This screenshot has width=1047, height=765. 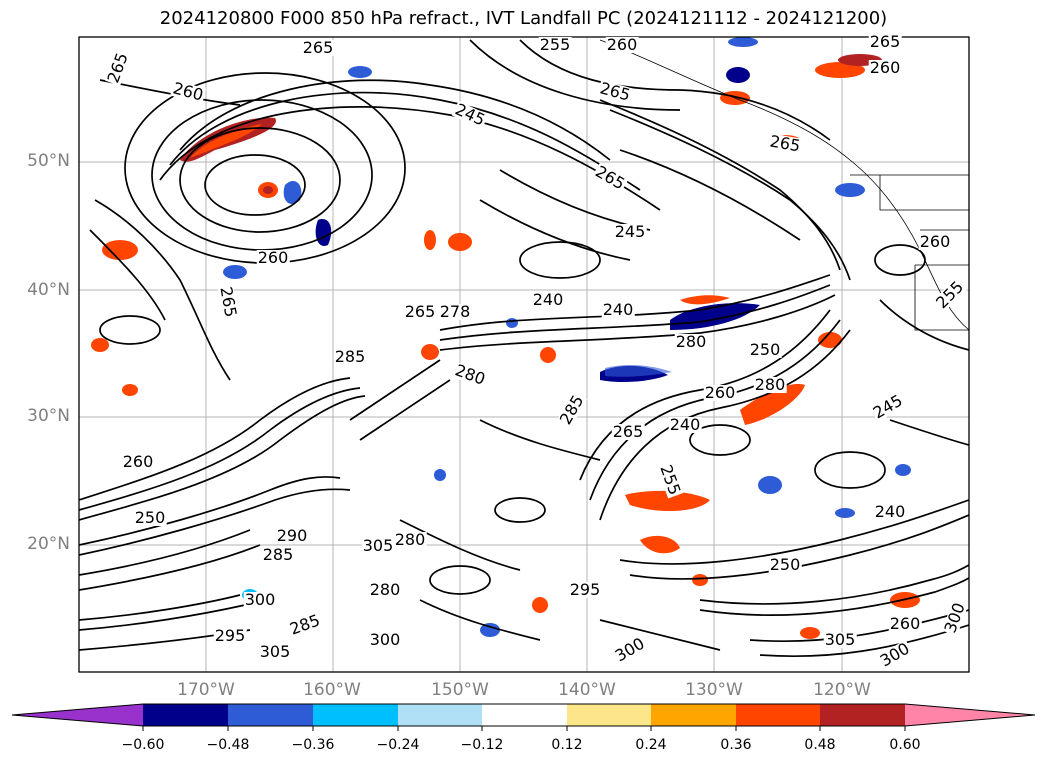 I want to click on colorbar-tick: −0.24, so click(x=398, y=745).